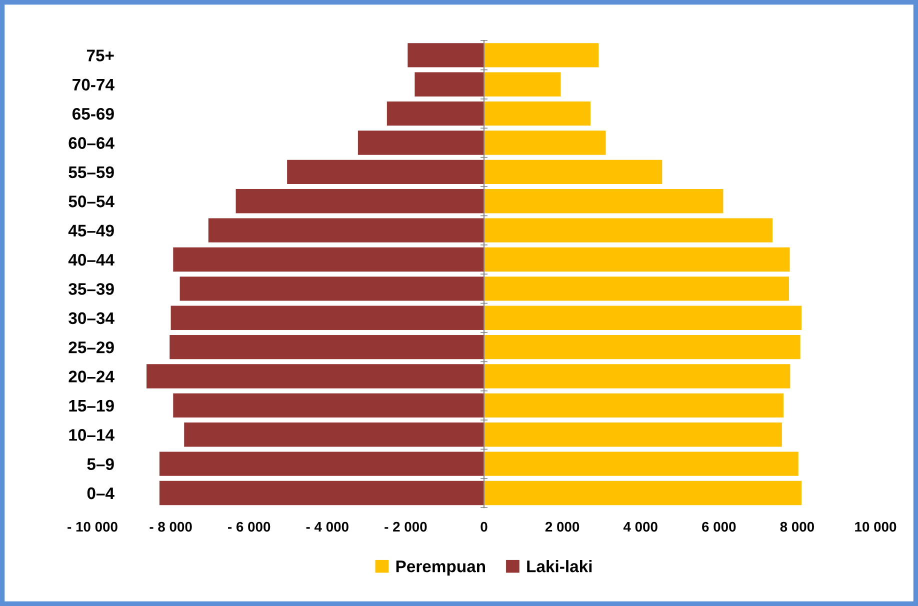 The image size is (918, 606). What do you see at coordinates (562, 527) in the screenshot?
I see `x-tick-label: 2 000` at bounding box center [562, 527].